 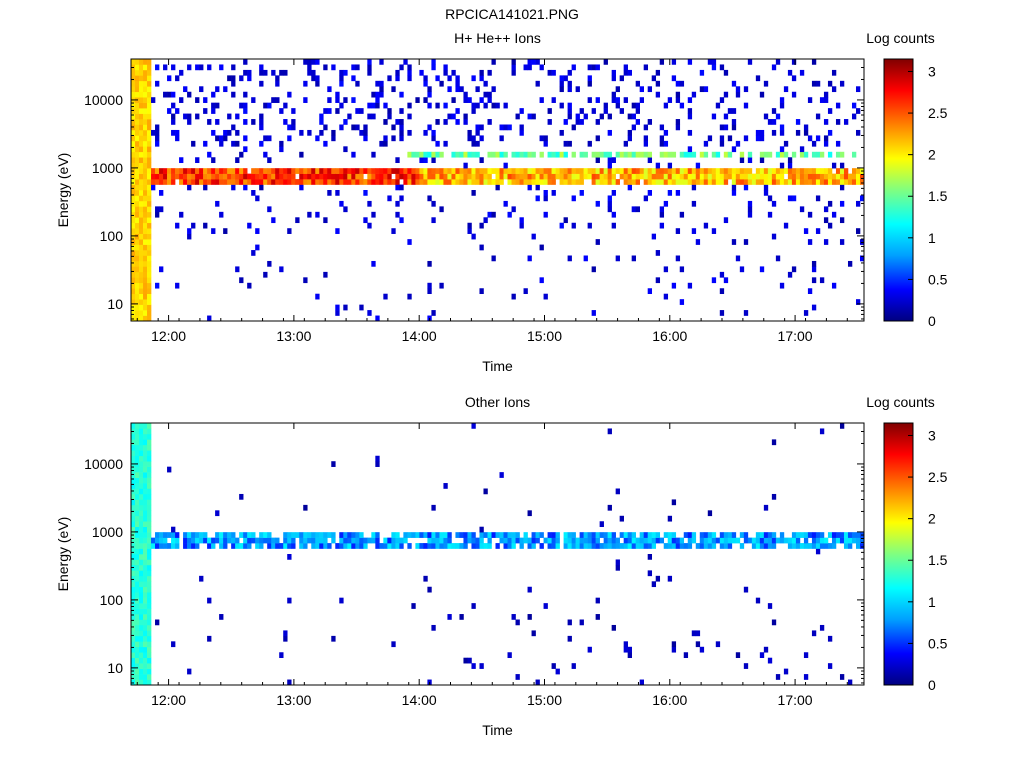 I want to click on x-tick-label: 17:00, so click(x=795, y=336).